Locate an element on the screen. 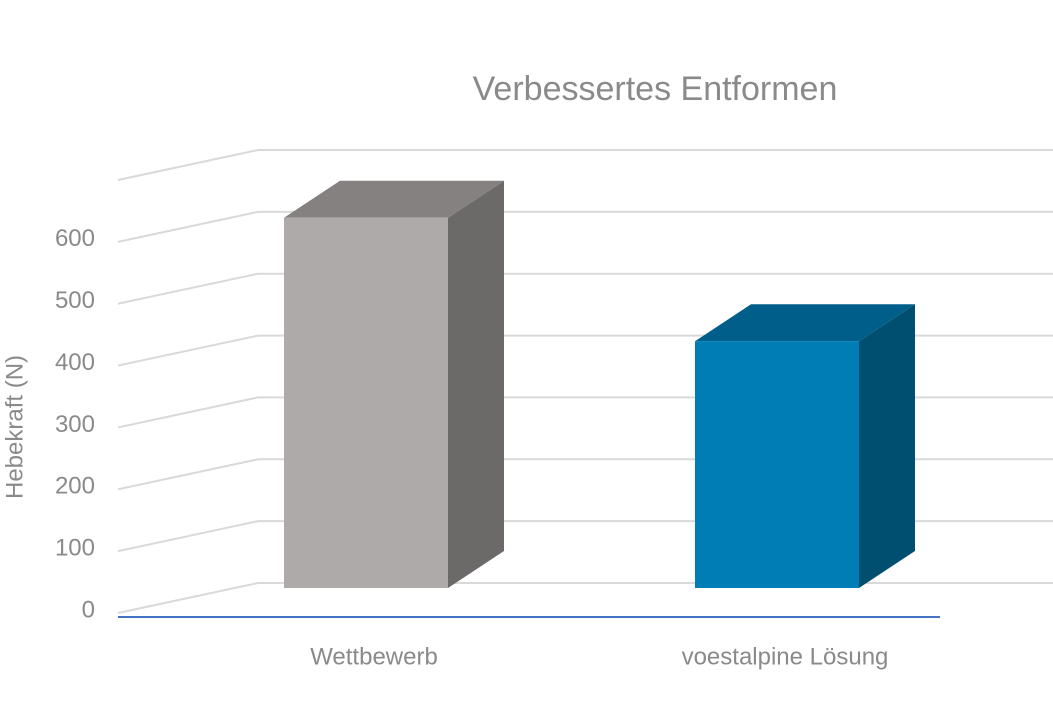 This screenshot has width=1053, height=717. y-tick-label: 0 is located at coordinates (88, 609).